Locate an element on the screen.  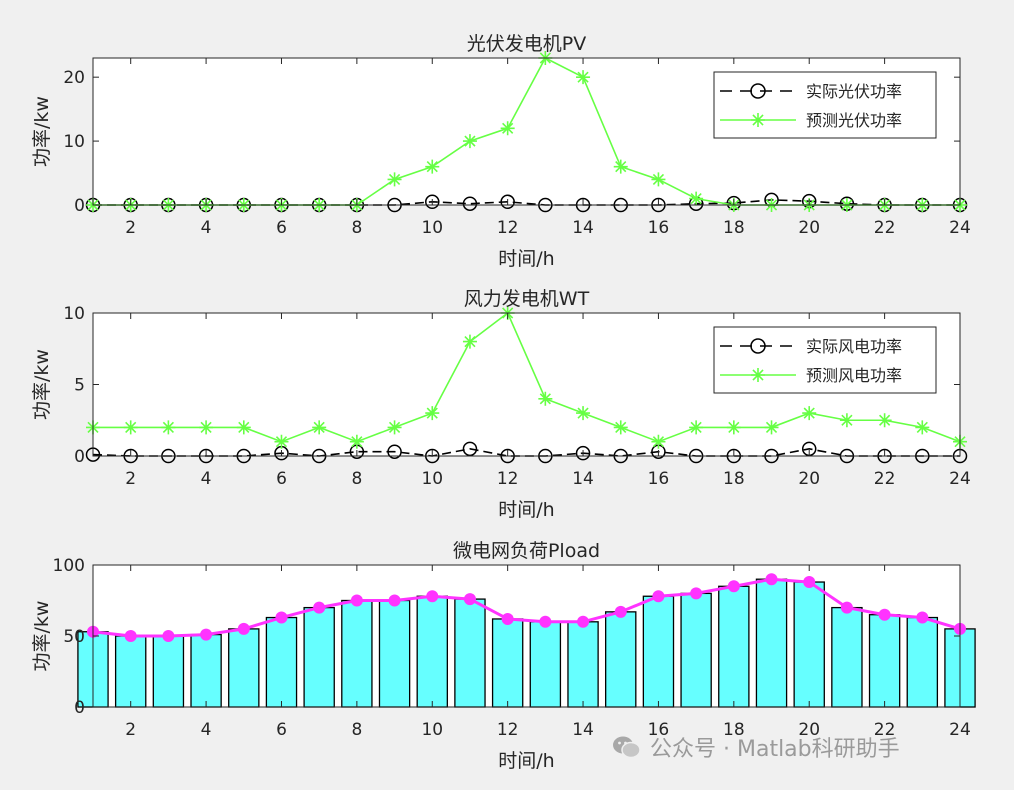
legend-label-1: 实际风电功率 is located at coordinates (854, 346).